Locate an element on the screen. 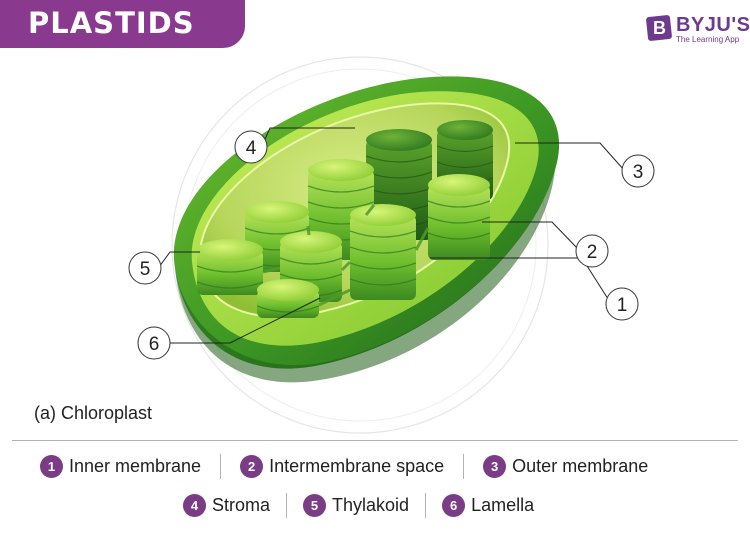 The image size is (750, 537). legend-label: Lamella is located at coordinates (503, 505).